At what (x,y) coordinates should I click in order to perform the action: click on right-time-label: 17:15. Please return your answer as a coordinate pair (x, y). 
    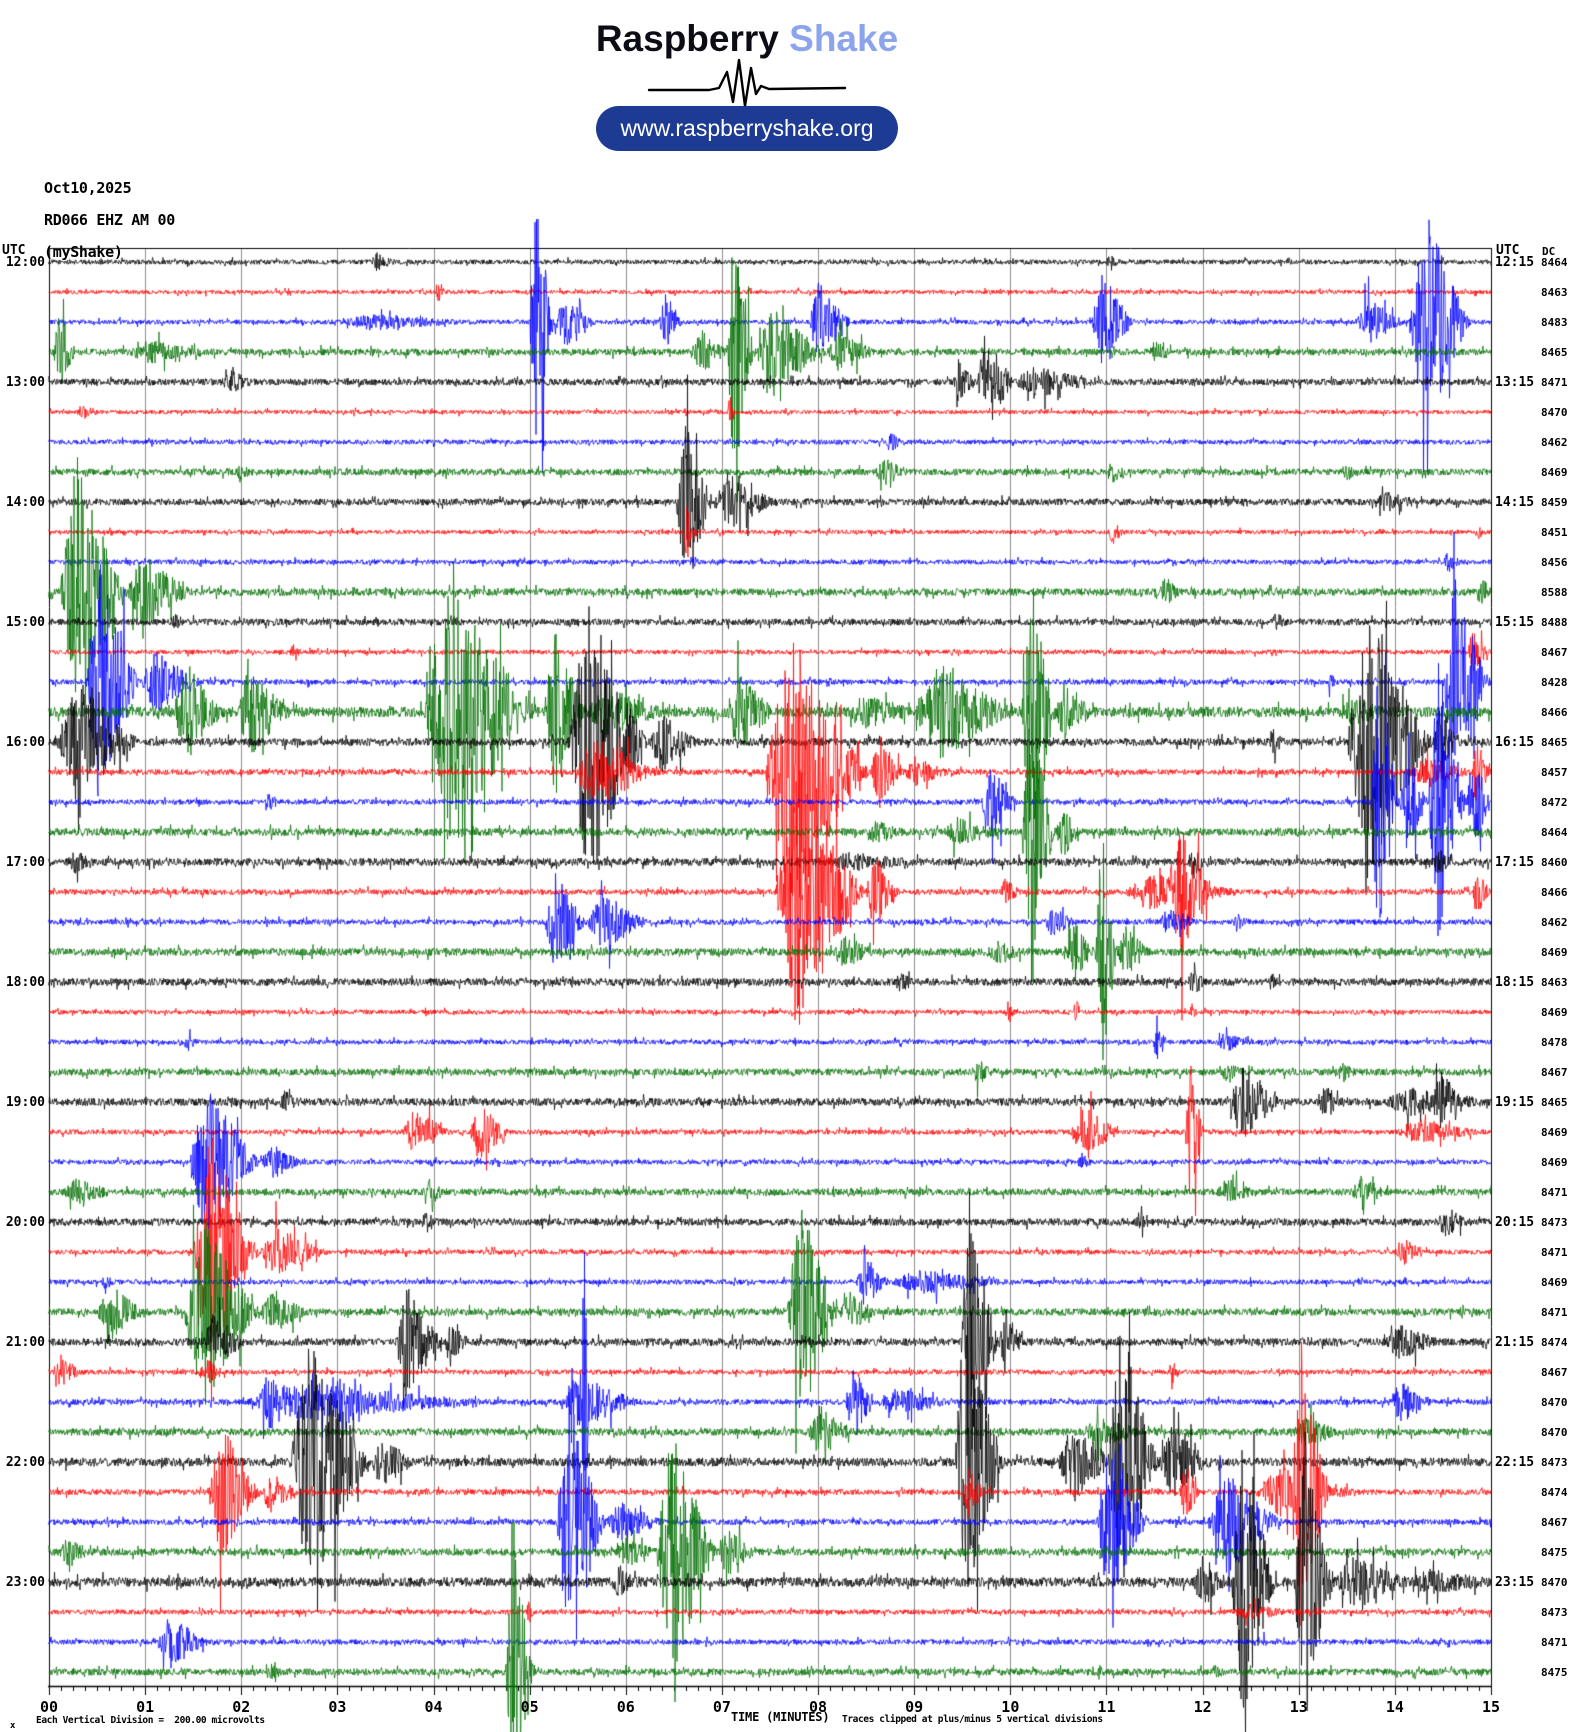
    Looking at the image, I should click on (1515, 862).